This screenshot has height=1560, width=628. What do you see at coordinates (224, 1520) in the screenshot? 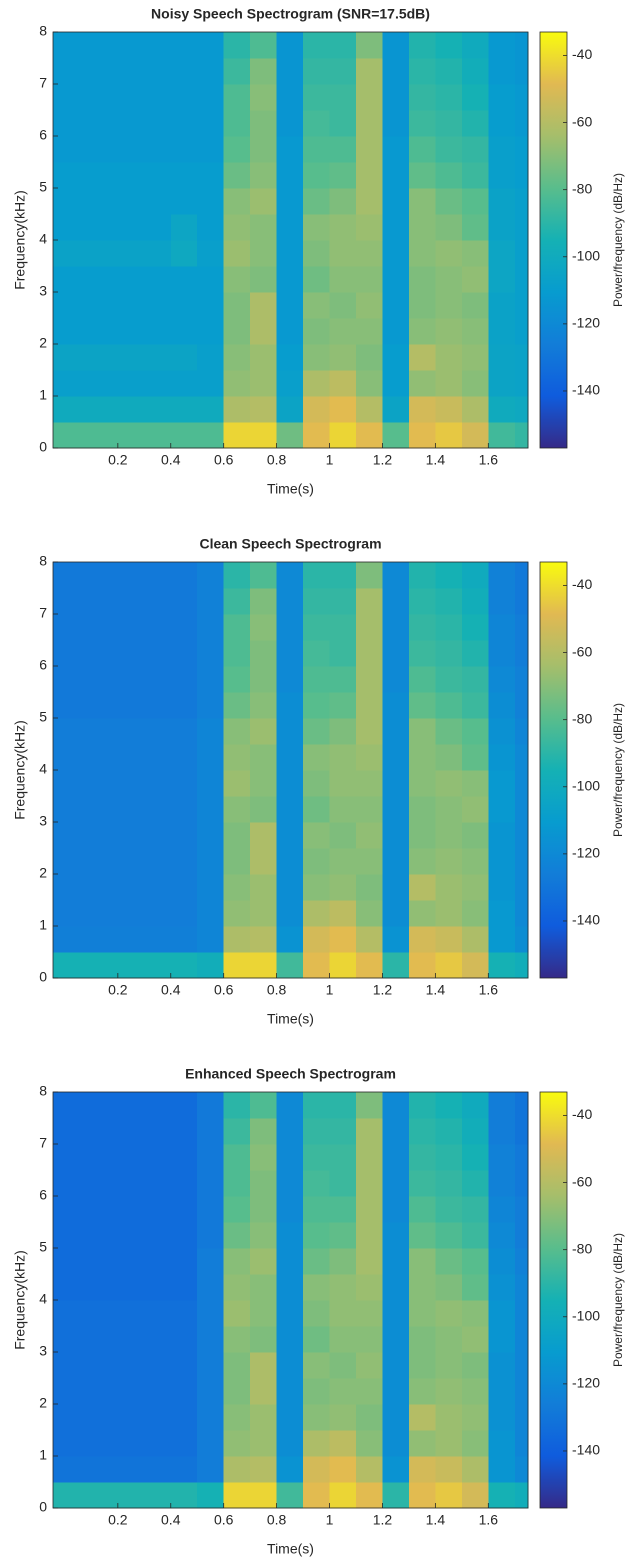
I see `x-tick-label: 0.6` at bounding box center [224, 1520].